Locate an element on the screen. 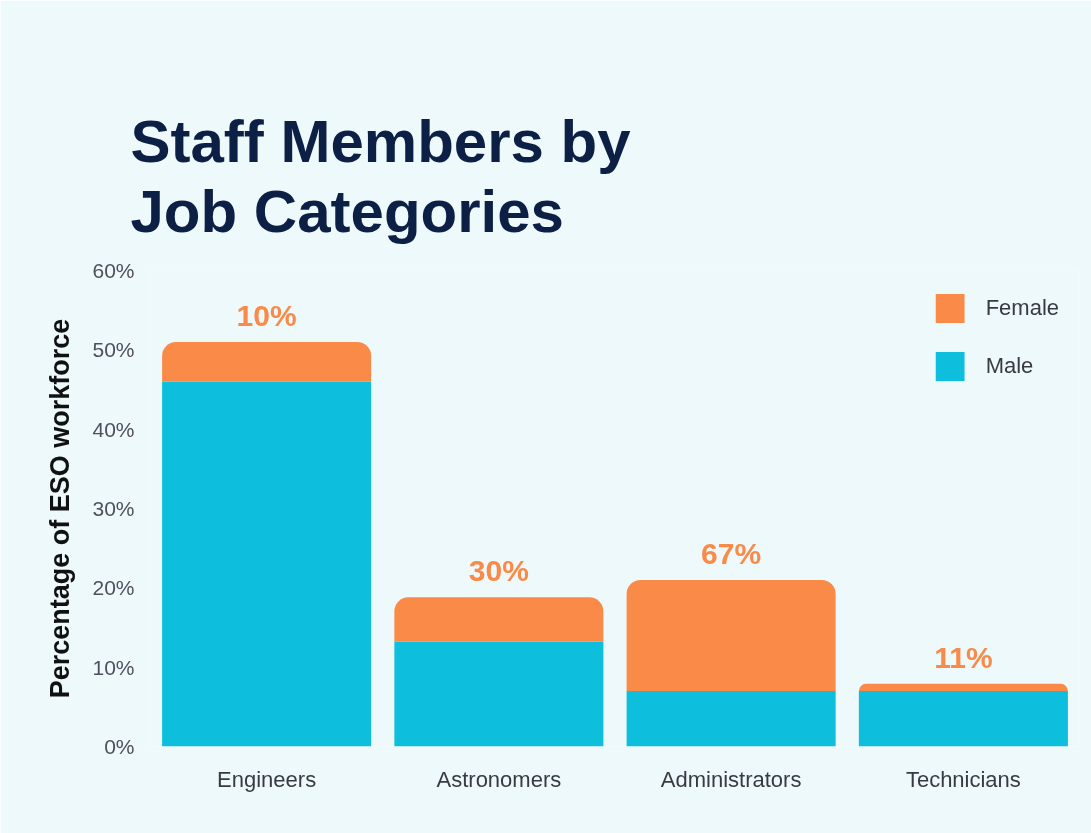 This screenshot has width=1091, height=833. y-tick-label: 40% is located at coordinates (113, 429).